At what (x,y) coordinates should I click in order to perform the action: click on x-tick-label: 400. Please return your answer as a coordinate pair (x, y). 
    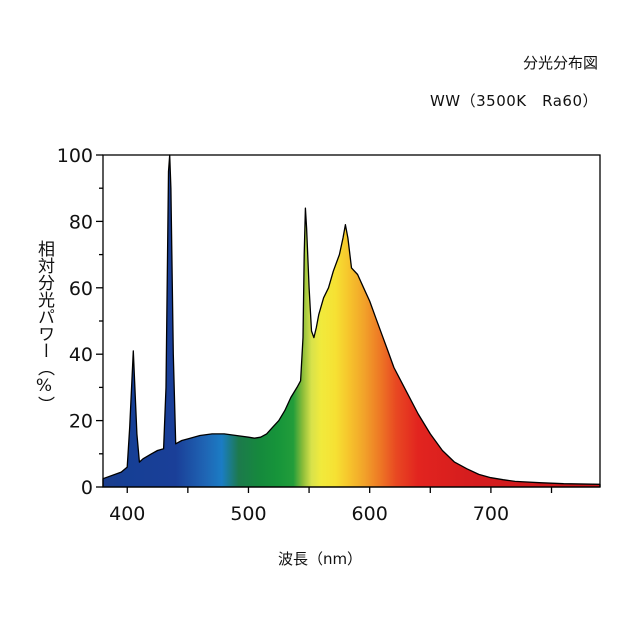
    Looking at the image, I should click on (127, 514).